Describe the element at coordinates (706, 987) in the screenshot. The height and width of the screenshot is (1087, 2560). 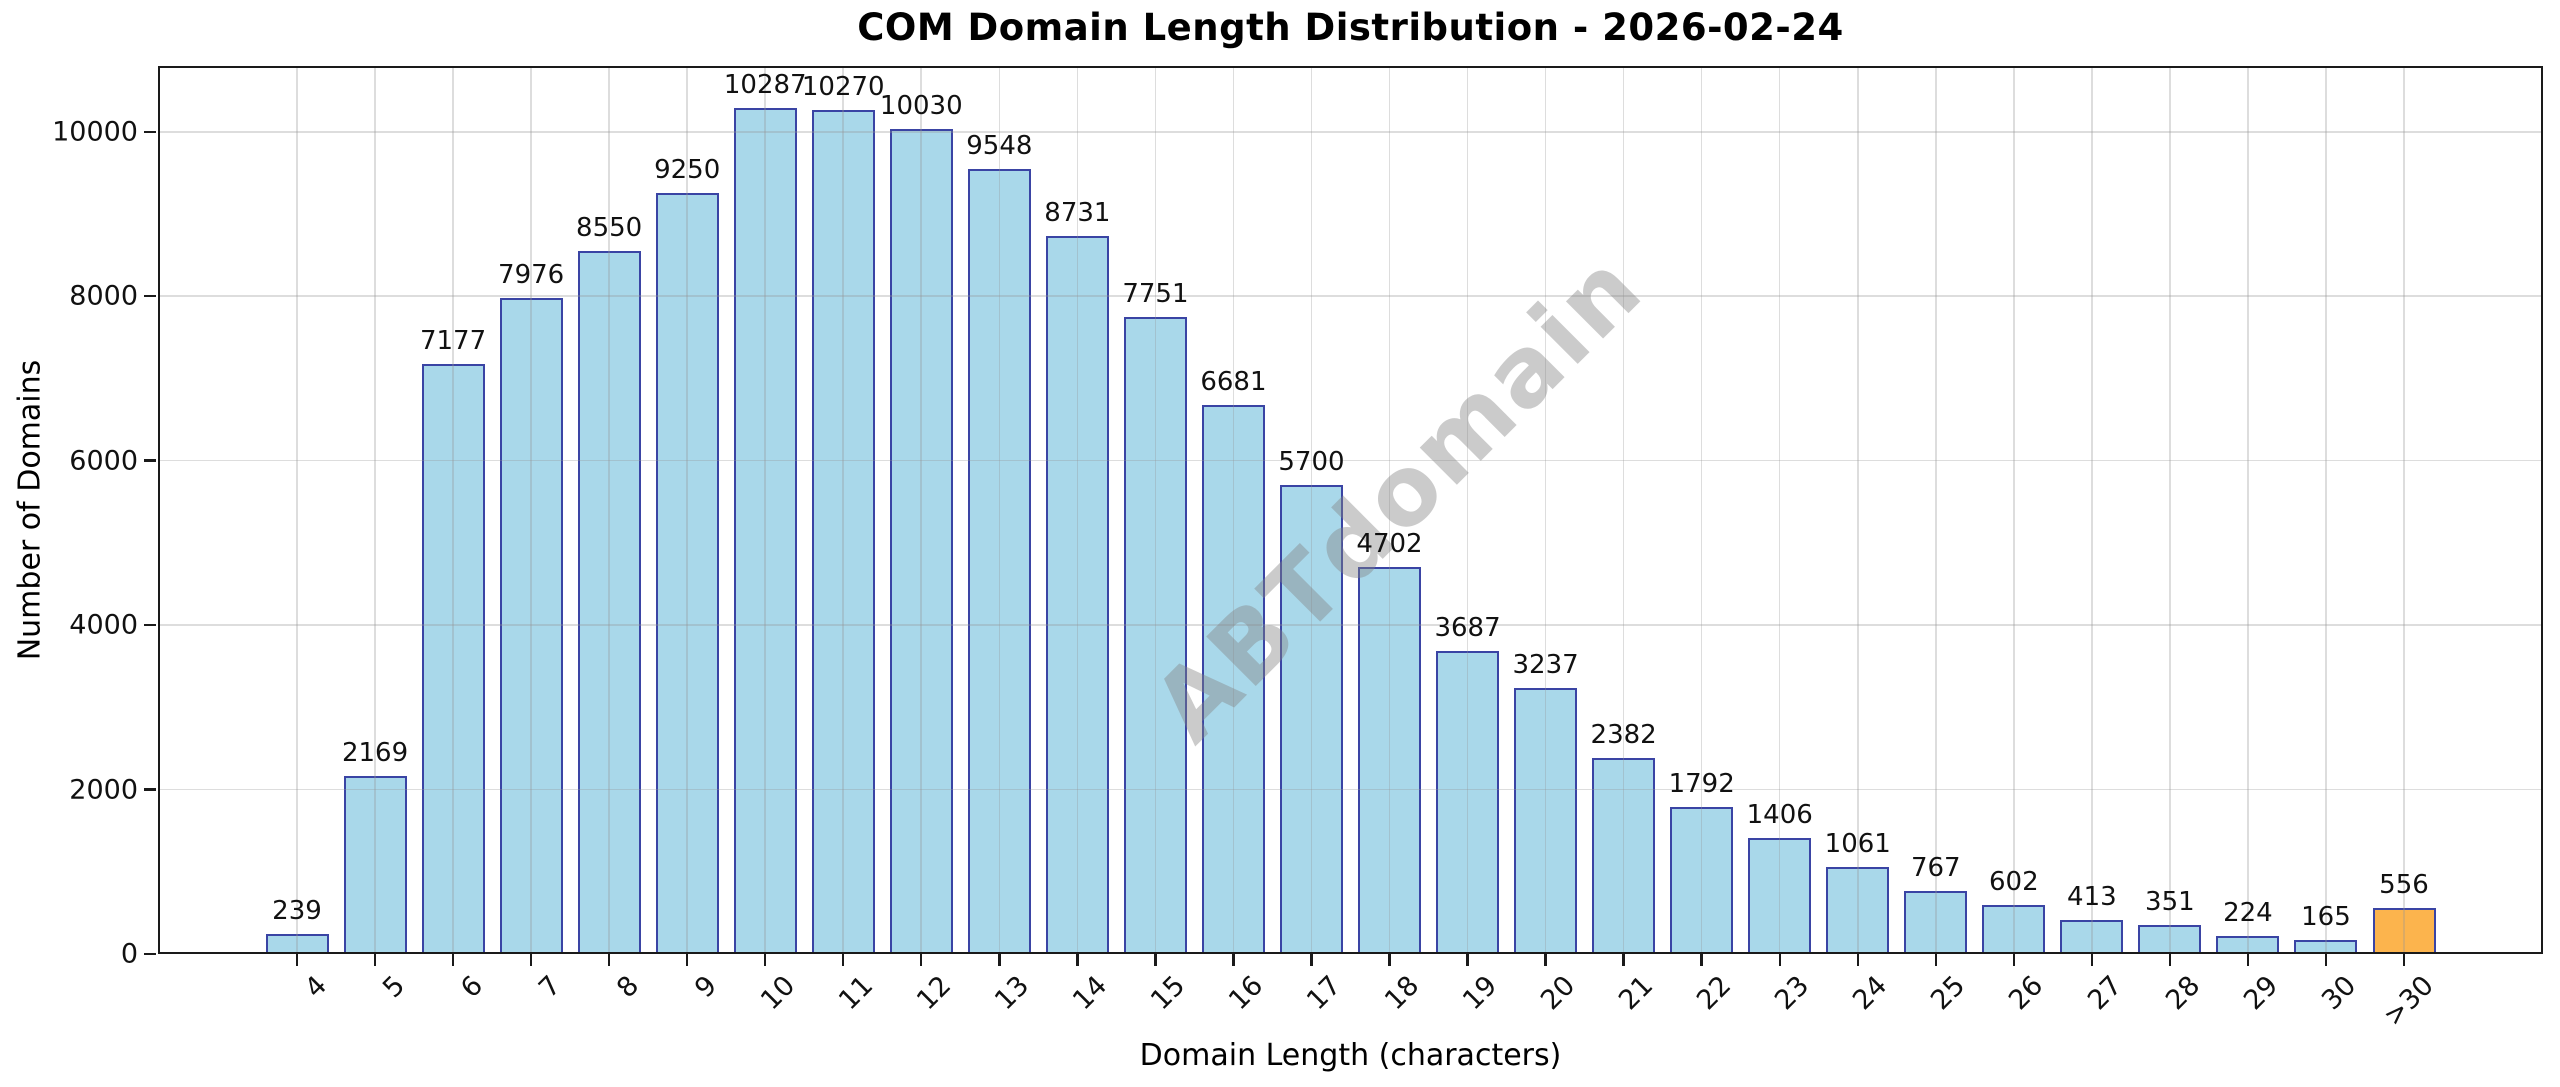
I see `x-tick-label: 9` at that location.